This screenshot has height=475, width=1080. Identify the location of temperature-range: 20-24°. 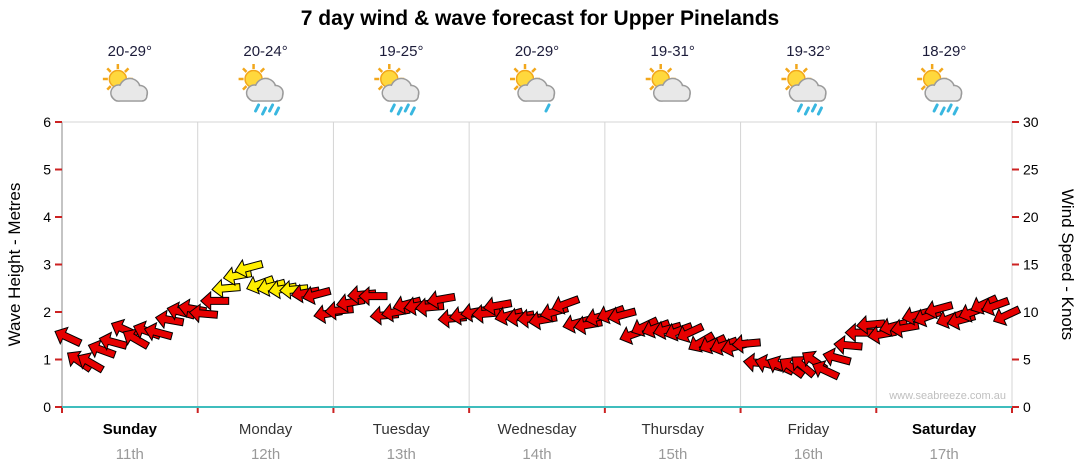
(265, 51).